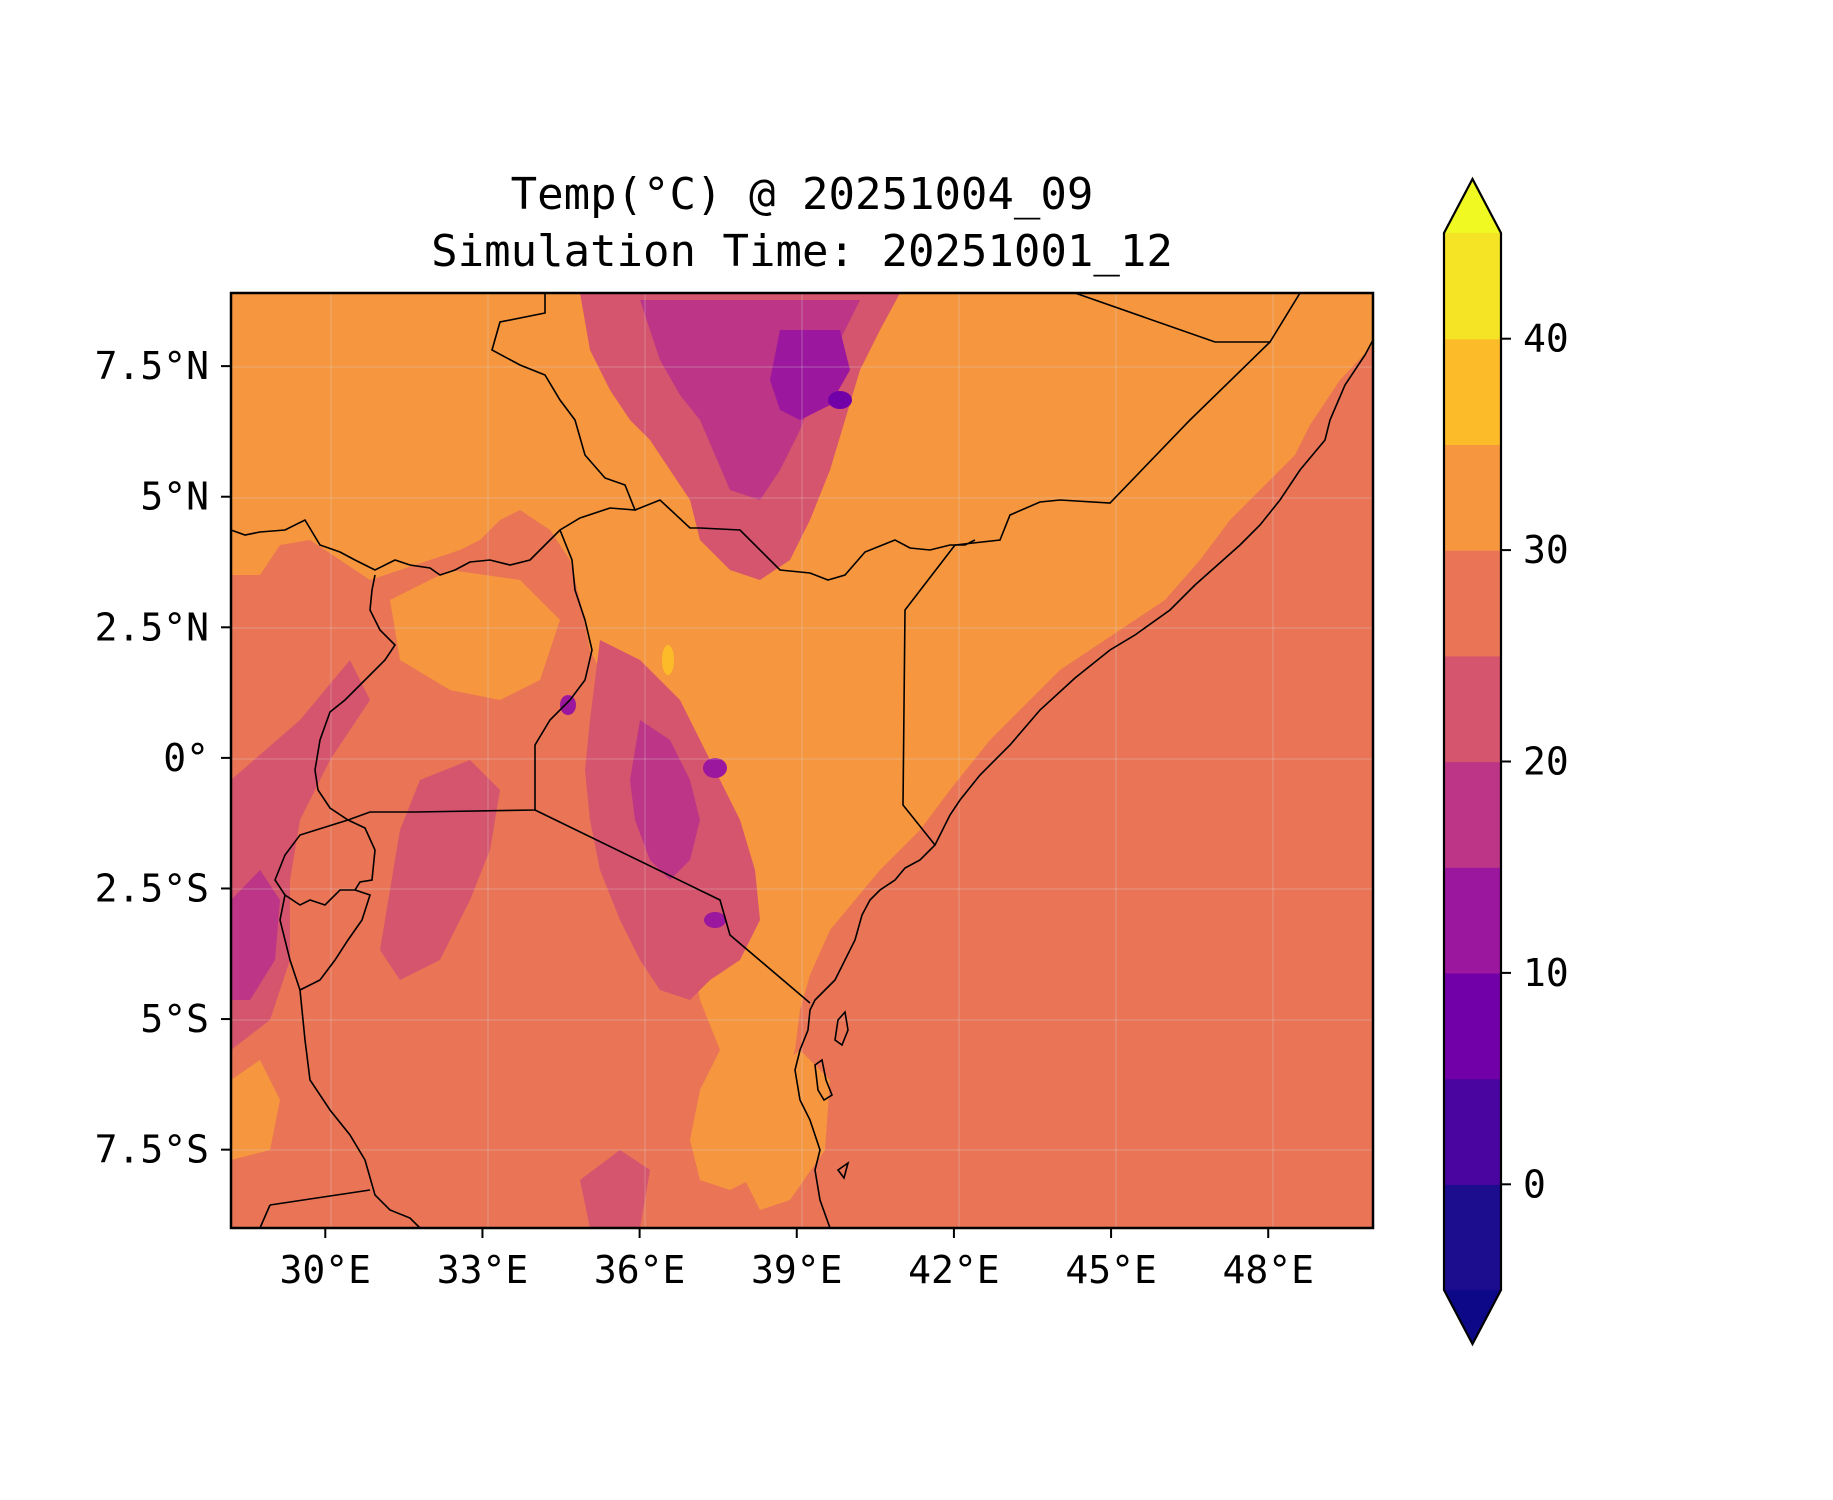 This screenshot has height=1500, width=1833. Describe the element at coordinates (255, 935) in the screenshot. I see `temperature-band-15-20-albertine` at that location.